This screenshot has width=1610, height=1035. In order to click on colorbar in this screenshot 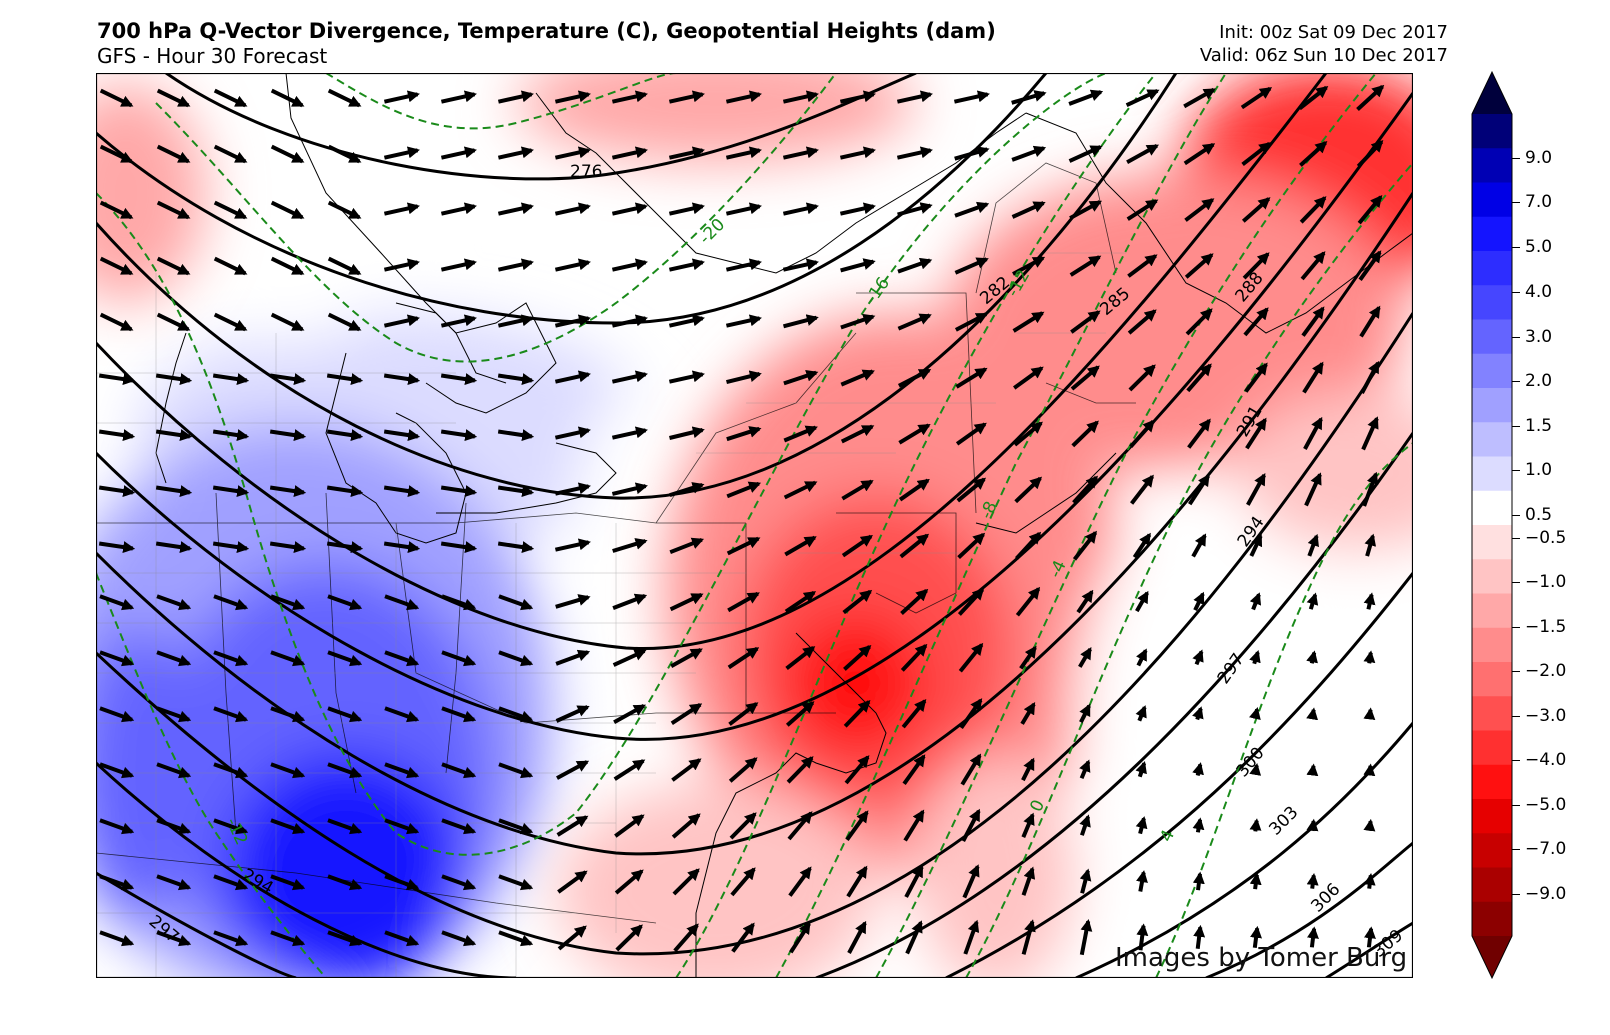, I will do `click(1492, 525)`.